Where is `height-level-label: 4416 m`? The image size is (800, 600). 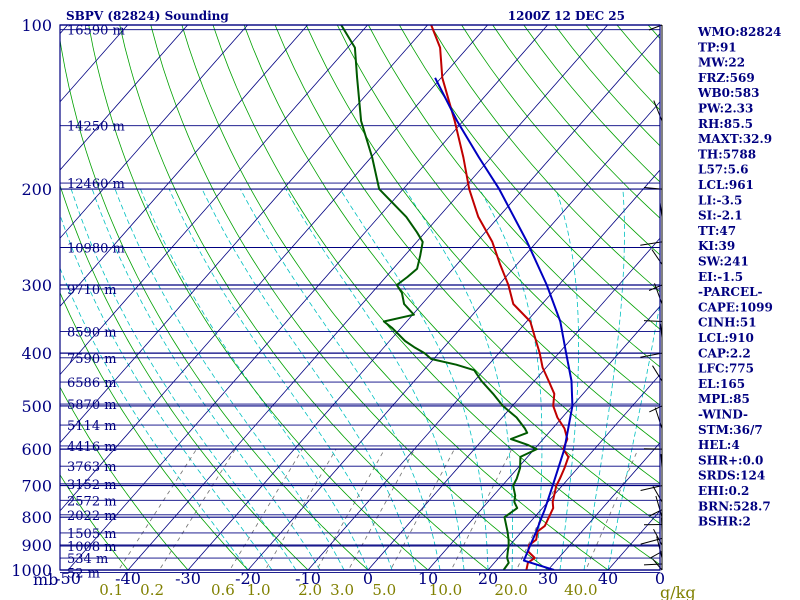
height-level-label: 4416 m is located at coordinates (92, 447).